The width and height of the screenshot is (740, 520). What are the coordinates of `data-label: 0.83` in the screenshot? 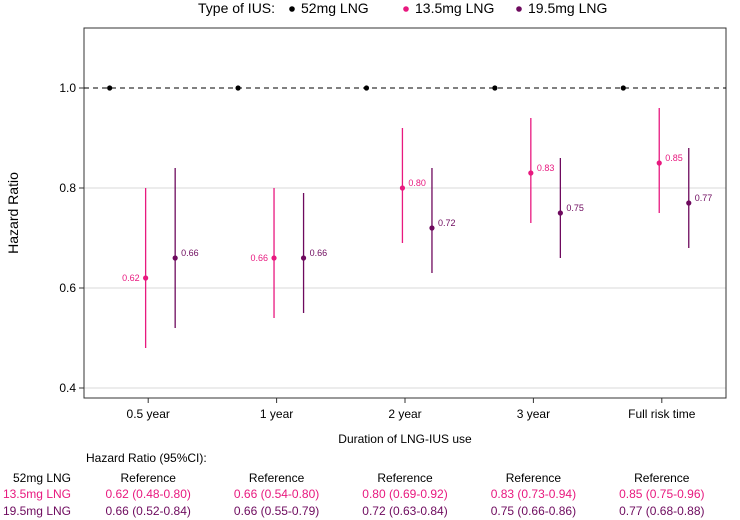 It's located at (546, 168).